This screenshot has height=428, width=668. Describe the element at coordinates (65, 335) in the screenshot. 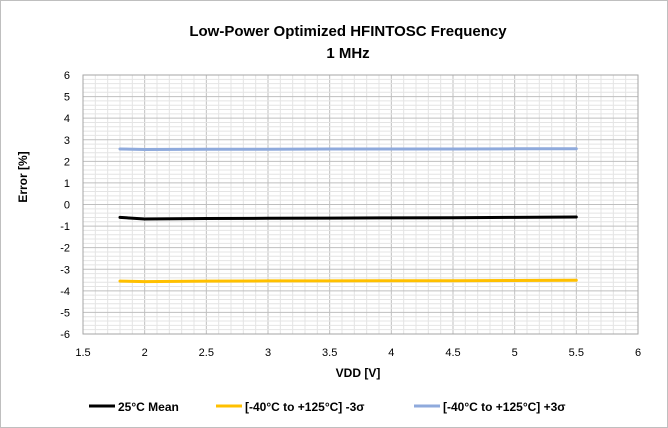

I see `y-tick-label: -6` at that location.